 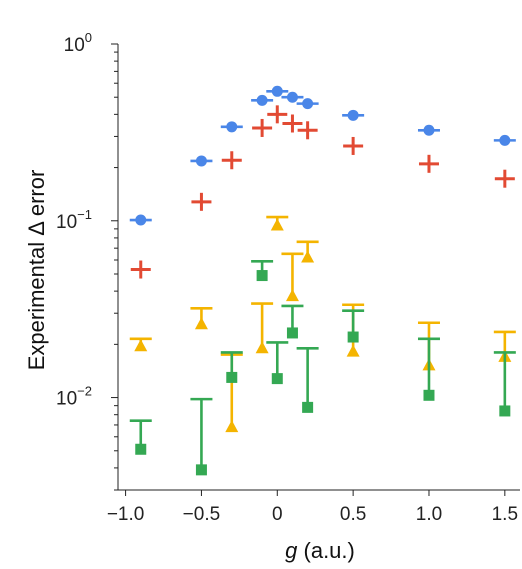 What do you see at coordinates (36, 270) in the screenshot?
I see `y-axis-label: Experimental Δ error` at bounding box center [36, 270].